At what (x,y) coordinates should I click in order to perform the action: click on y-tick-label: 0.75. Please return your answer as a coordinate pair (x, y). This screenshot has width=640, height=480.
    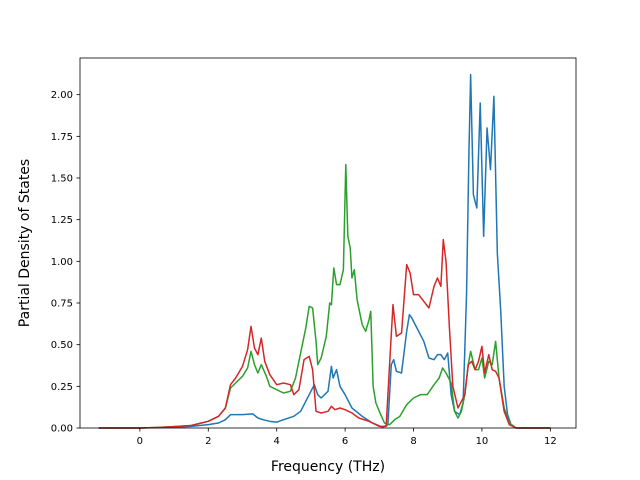
    Looking at the image, I should click on (62, 304).